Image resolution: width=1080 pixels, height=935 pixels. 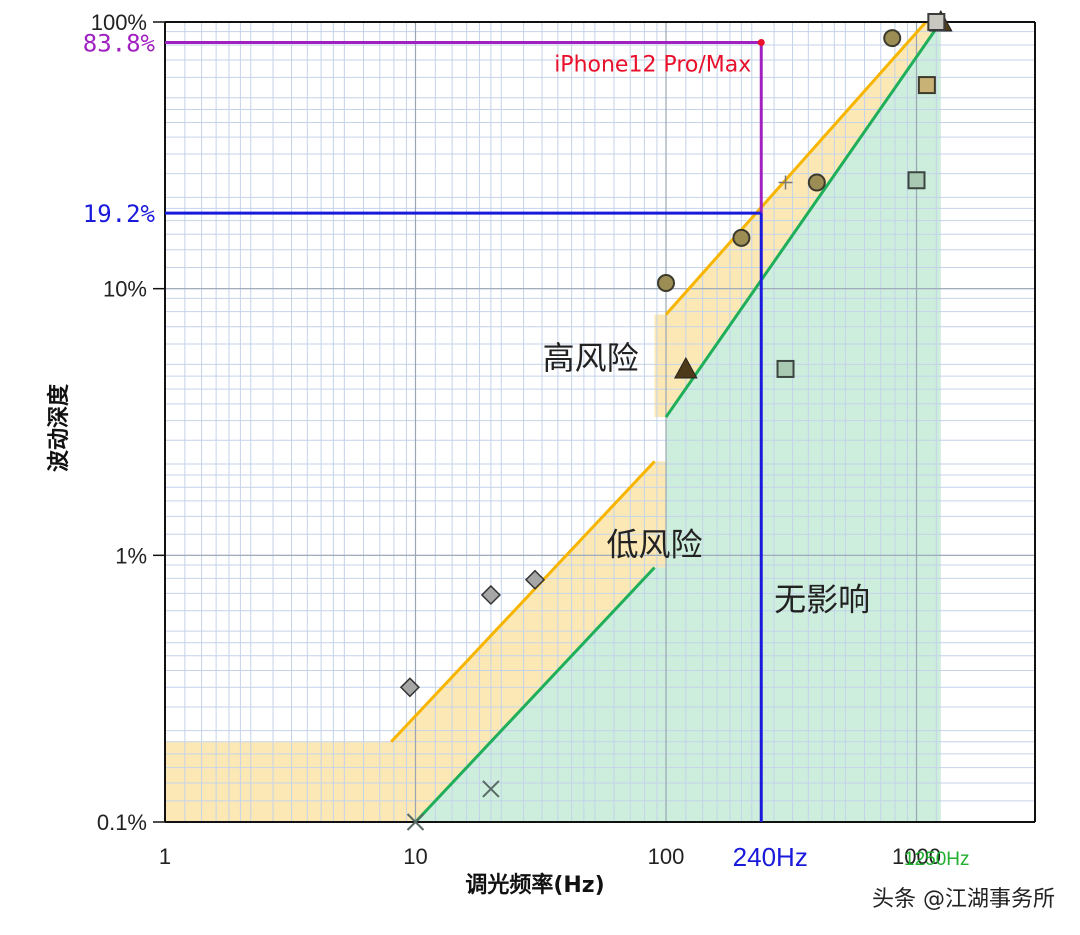 I want to click on y-tick-label: 0.1%, so click(x=122, y=822).